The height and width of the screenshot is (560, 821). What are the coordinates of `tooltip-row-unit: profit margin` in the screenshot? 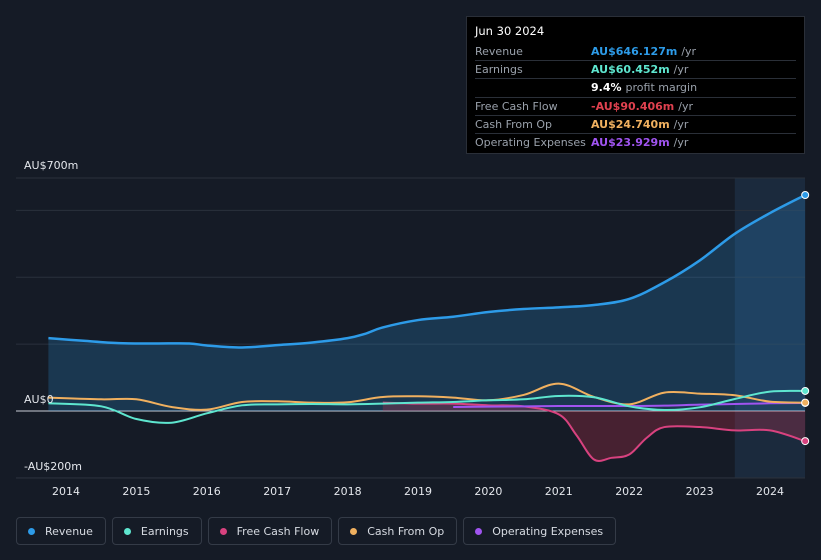 It's located at (661, 88).